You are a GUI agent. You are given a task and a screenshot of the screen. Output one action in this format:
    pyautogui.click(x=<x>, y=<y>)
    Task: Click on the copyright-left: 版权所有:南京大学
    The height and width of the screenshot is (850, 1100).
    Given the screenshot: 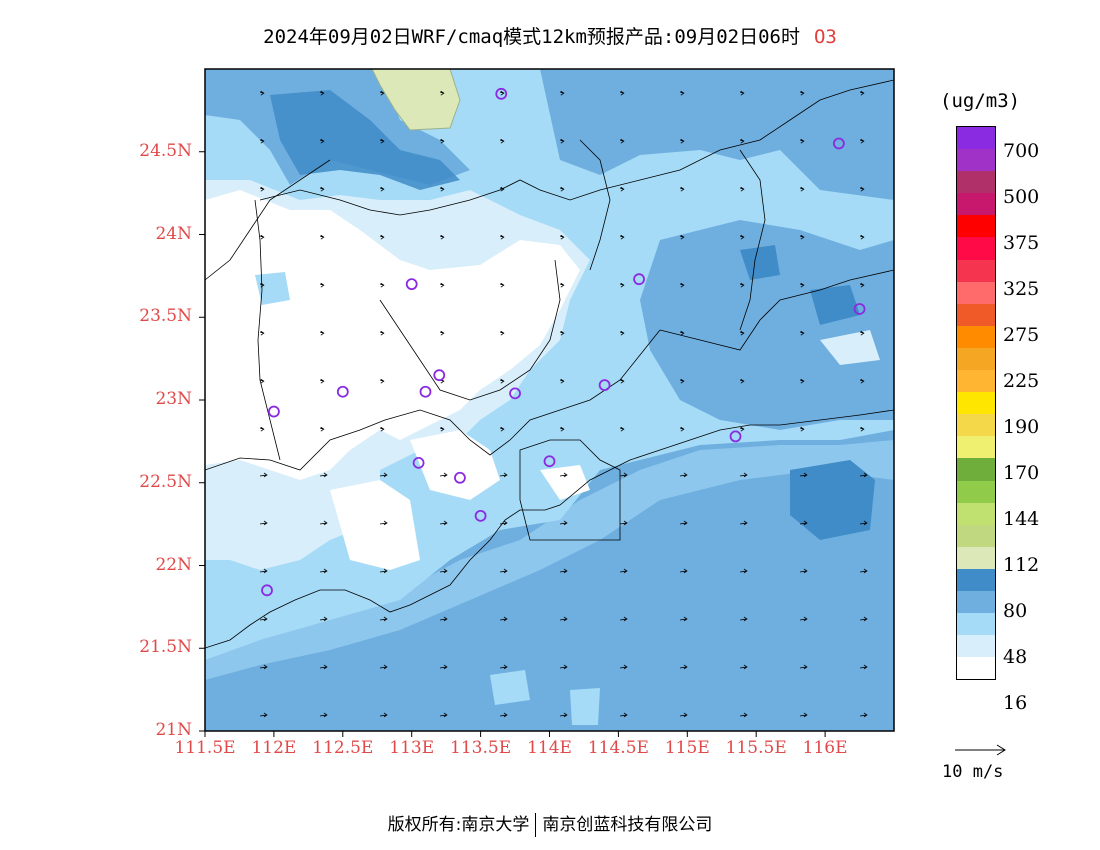 What is the action you would take?
    pyautogui.click(x=458, y=825)
    